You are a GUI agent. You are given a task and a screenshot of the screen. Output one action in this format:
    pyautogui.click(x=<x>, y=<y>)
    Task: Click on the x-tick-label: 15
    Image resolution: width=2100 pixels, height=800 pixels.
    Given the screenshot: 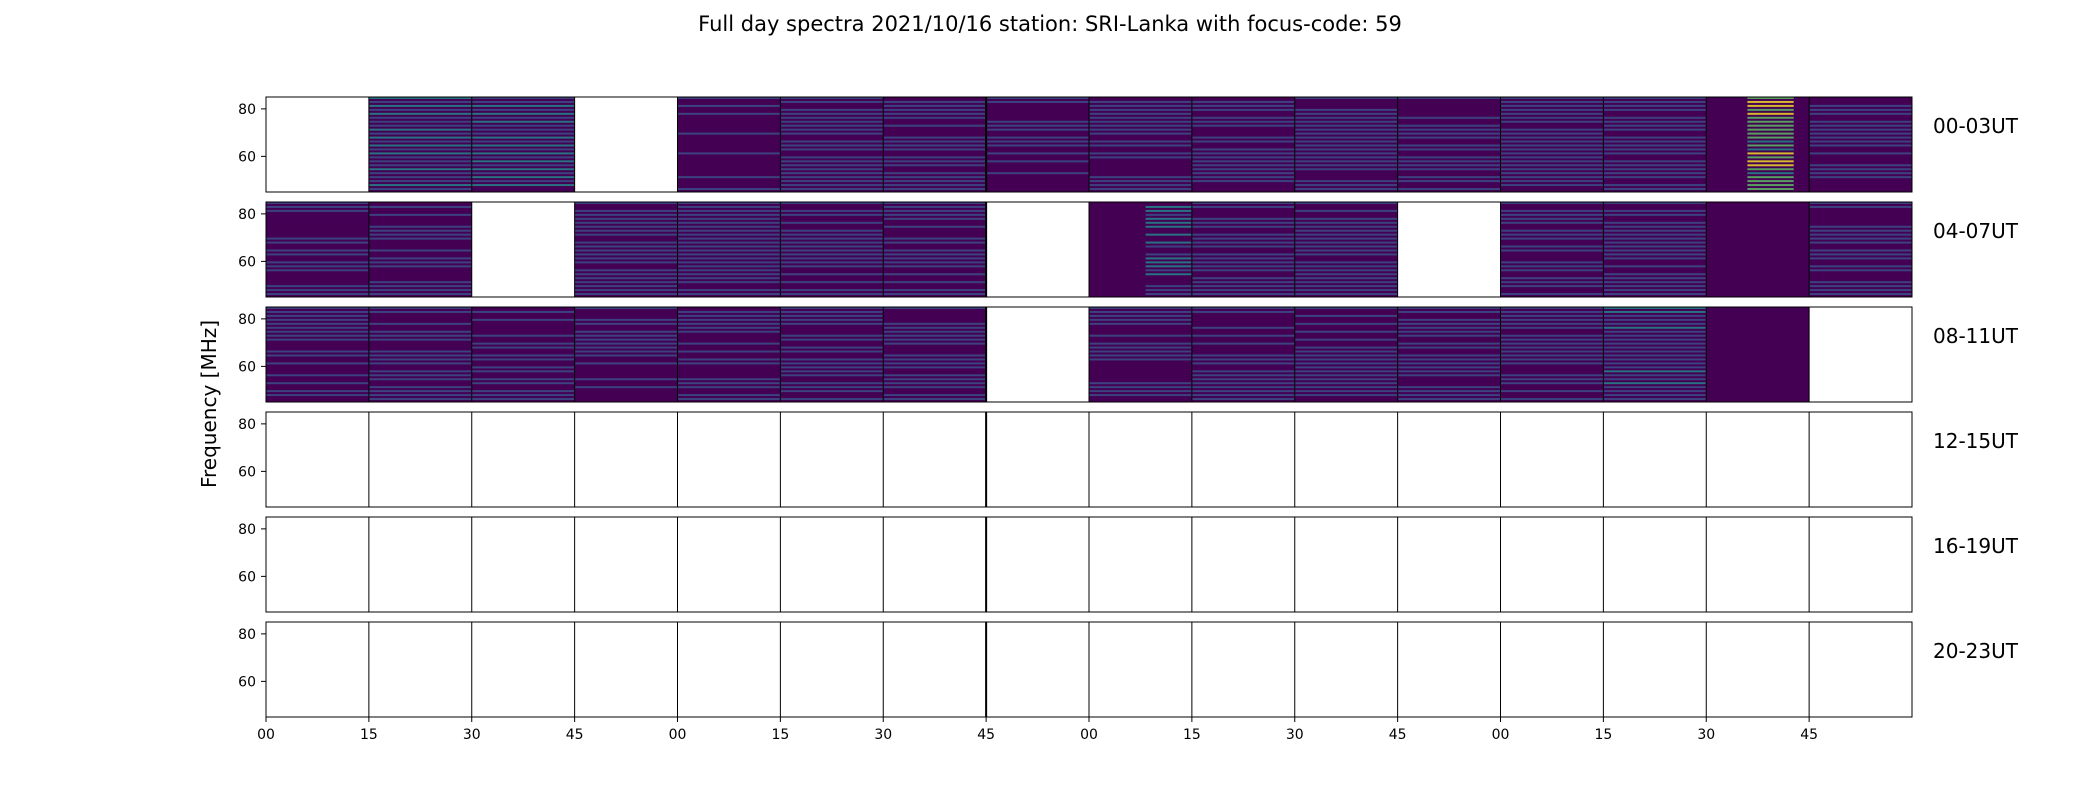 What is the action you would take?
    pyautogui.click(x=780, y=735)
    